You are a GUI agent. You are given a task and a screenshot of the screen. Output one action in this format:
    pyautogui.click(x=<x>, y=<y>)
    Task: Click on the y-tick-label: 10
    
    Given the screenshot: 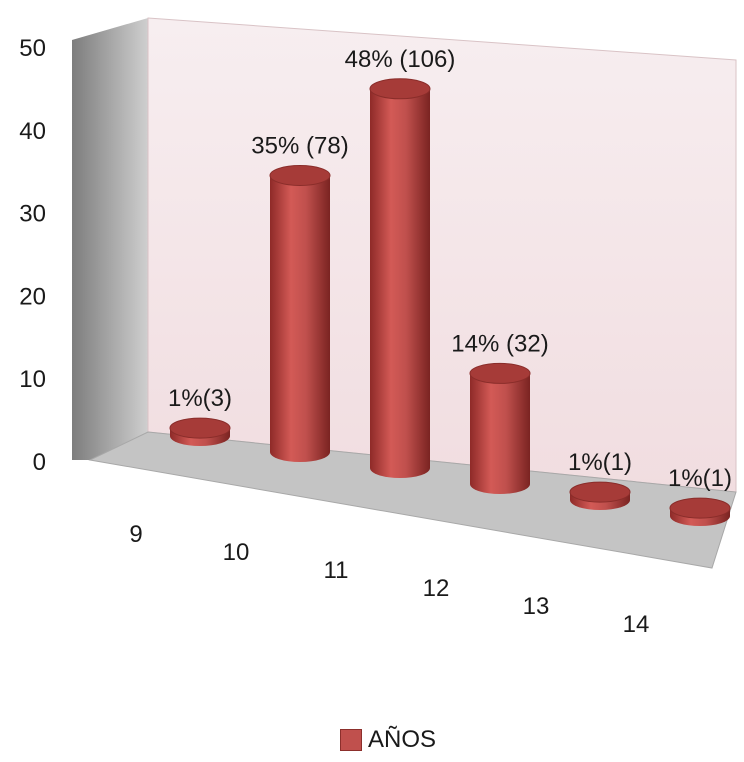 What is the action you would take?
    pyautogui.click(x=32, y=379)
    